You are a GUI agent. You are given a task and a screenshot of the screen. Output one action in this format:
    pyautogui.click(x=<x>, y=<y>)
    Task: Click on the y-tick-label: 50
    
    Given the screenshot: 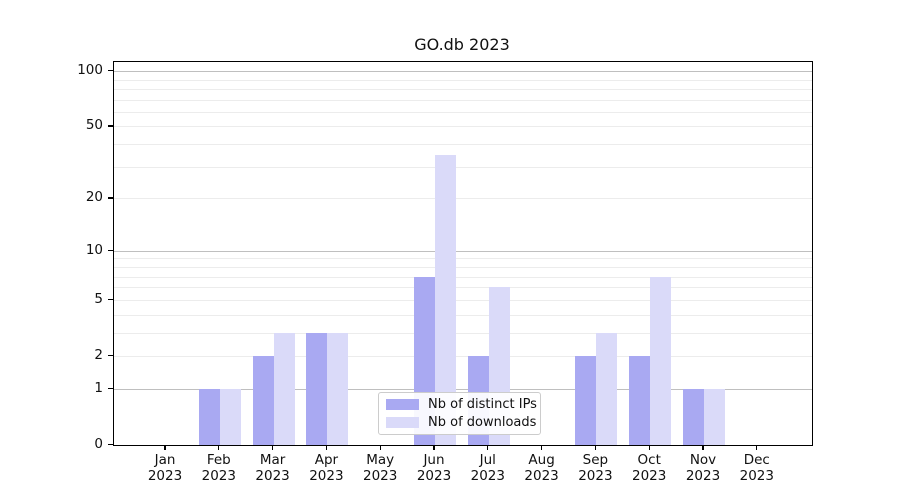 What is the action you would take?
    pyautogui.click(x=94, y=125)
    